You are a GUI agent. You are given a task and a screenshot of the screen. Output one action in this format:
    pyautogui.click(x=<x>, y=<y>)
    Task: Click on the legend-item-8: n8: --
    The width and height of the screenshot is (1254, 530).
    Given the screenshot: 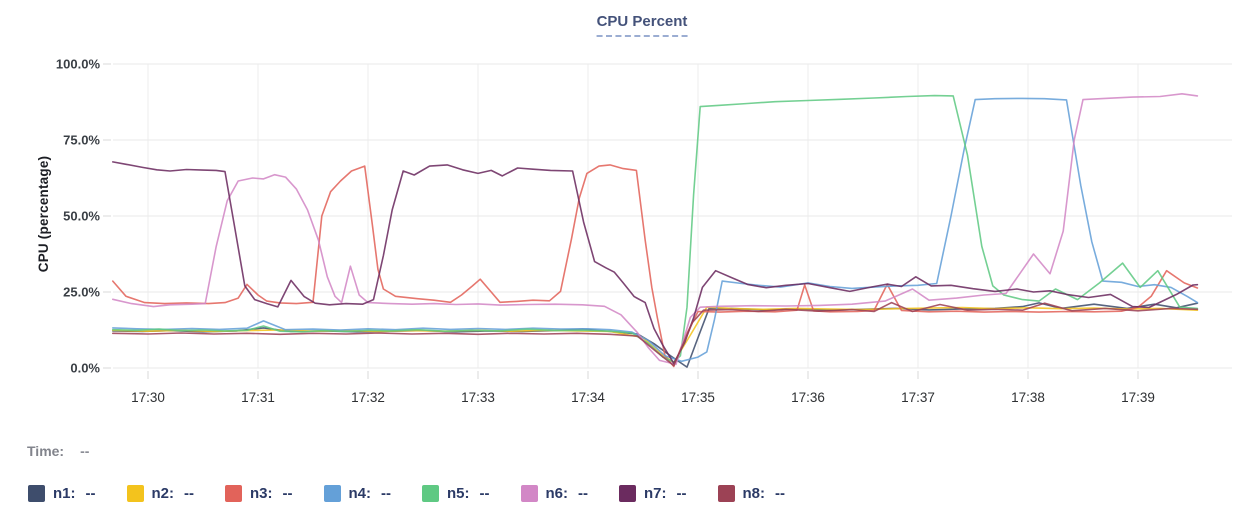 What is the action you would take?
    pyautogui.click(x=751, y=493)
    